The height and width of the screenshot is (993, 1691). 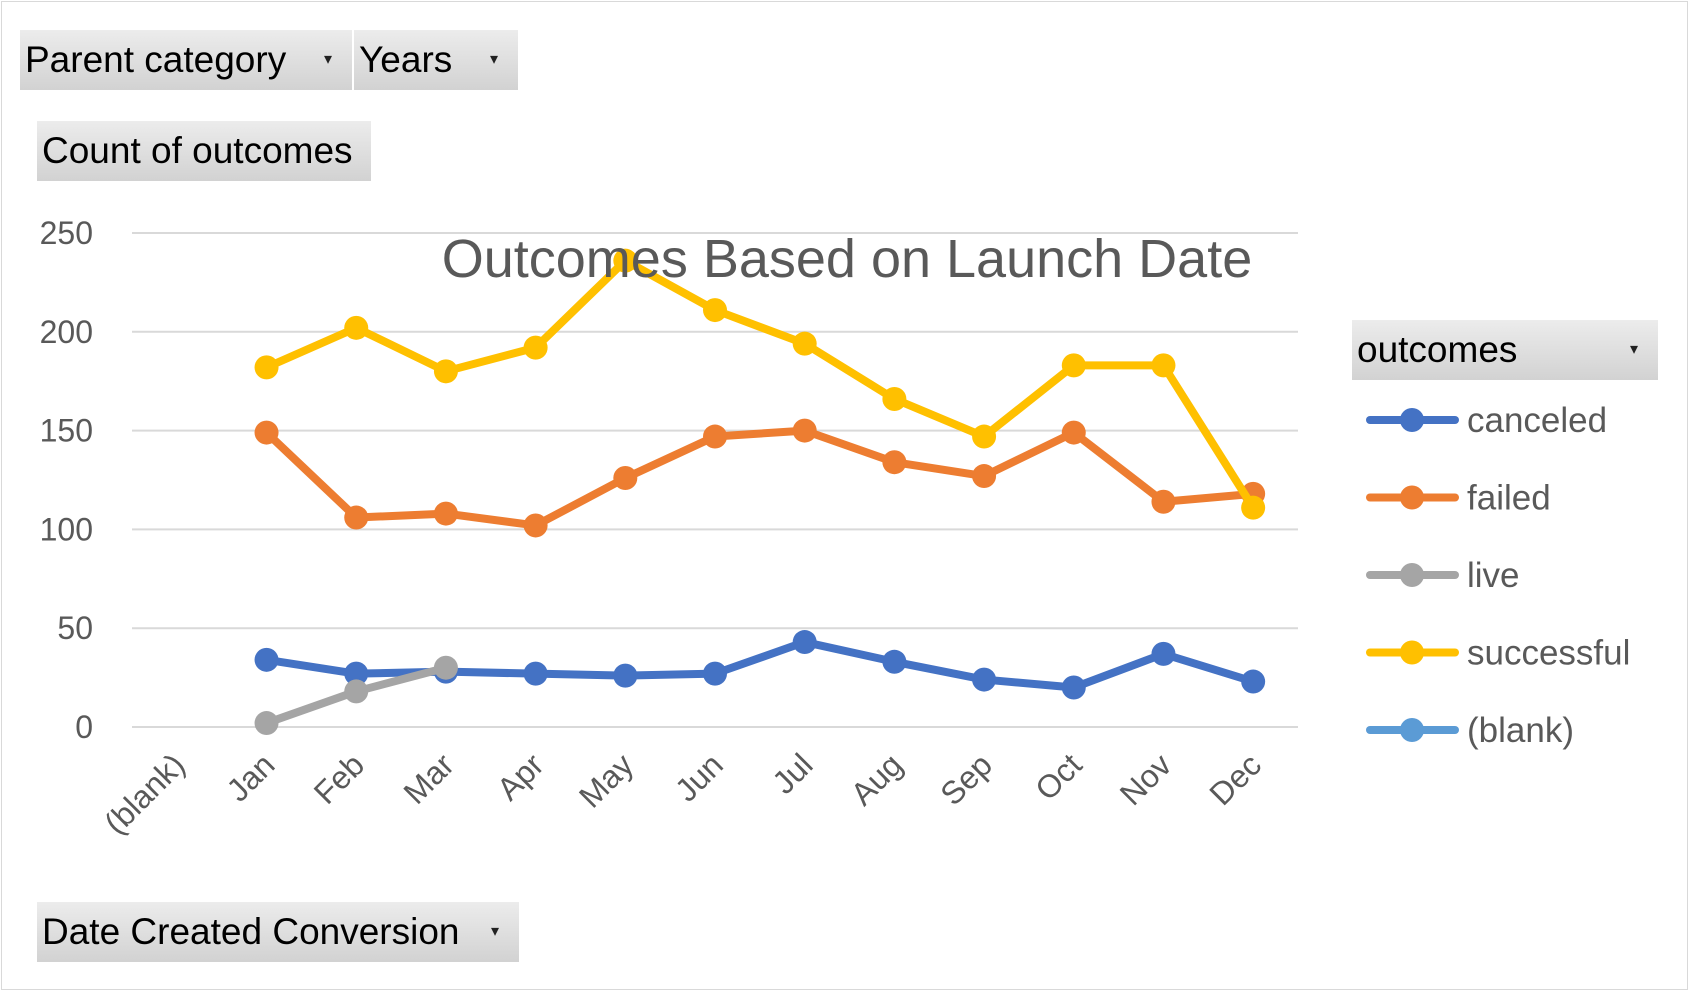 I want to click on legend-label: live, so click(x=1493, y=575).